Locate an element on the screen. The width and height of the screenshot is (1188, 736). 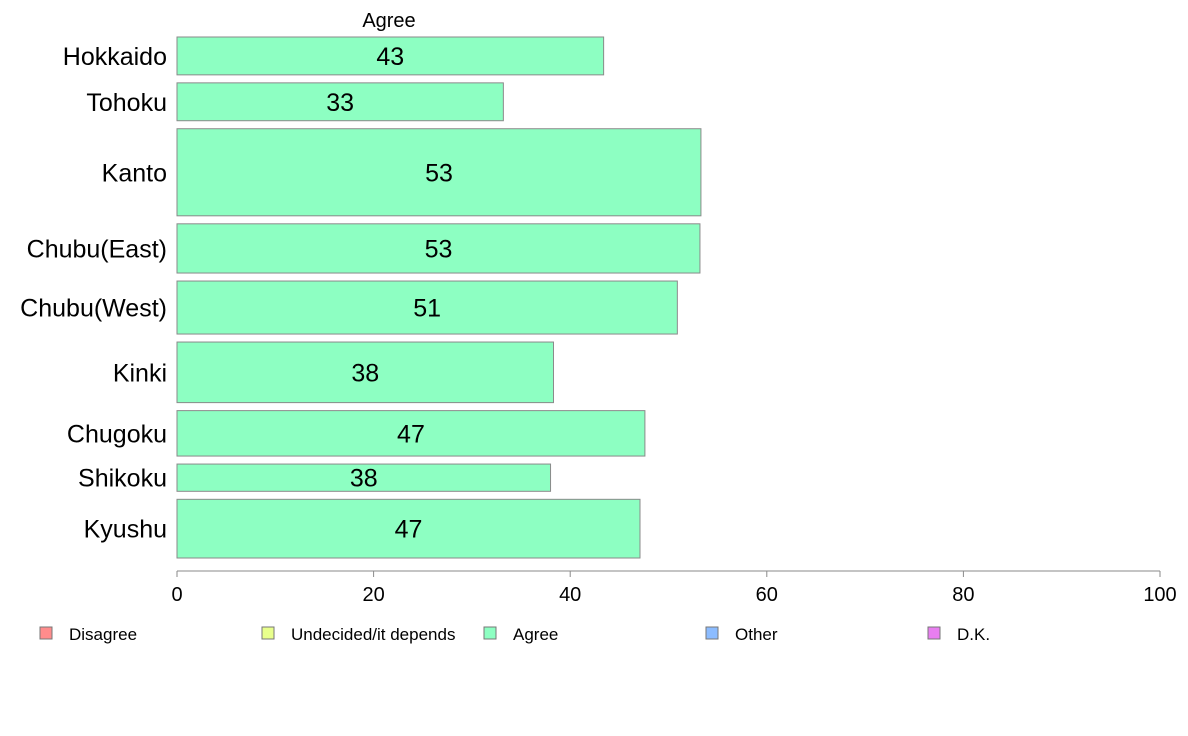
category-label: Shikoku is located at coordinates (122, 479).